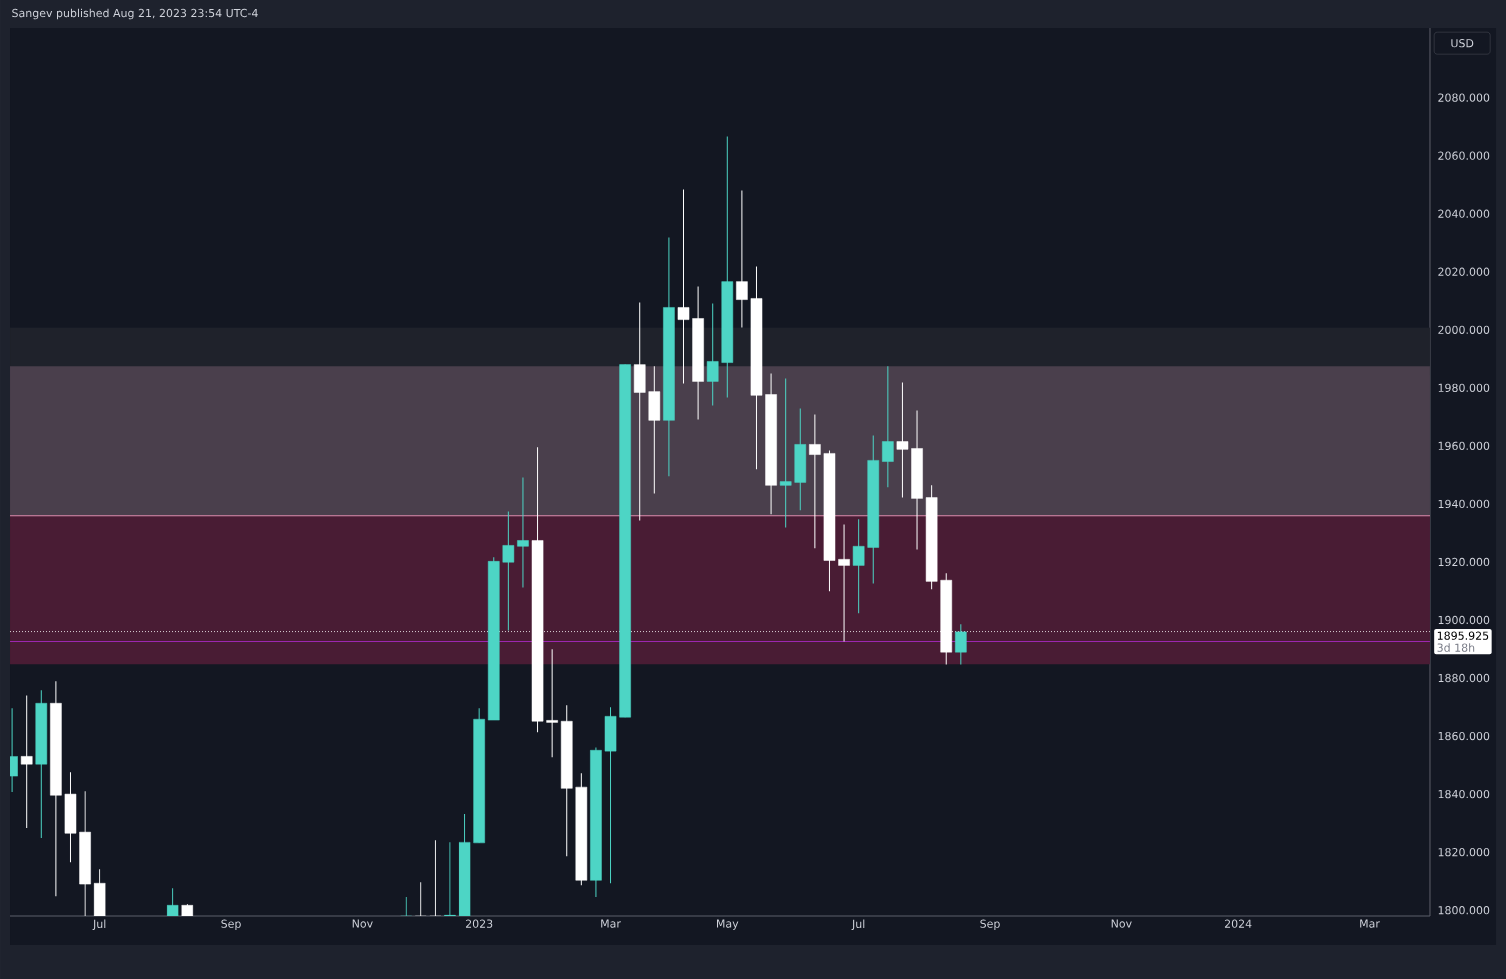 The image size is (1506, 979). I want to click on y-tick-label: 1880.000, so click(1464, 678).